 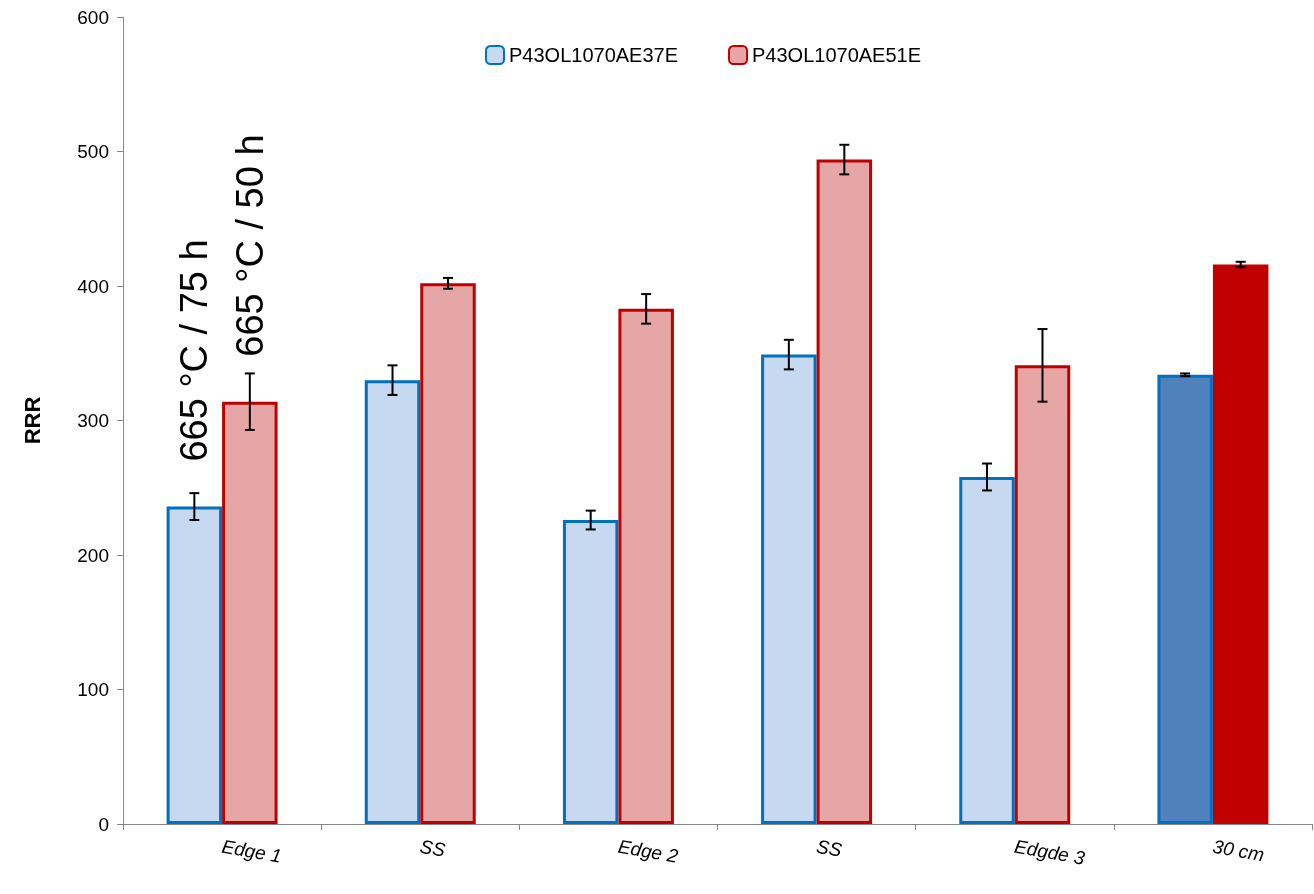 I want to click on x-tick-label: Edgde 3, so click(x=1049, y=852).